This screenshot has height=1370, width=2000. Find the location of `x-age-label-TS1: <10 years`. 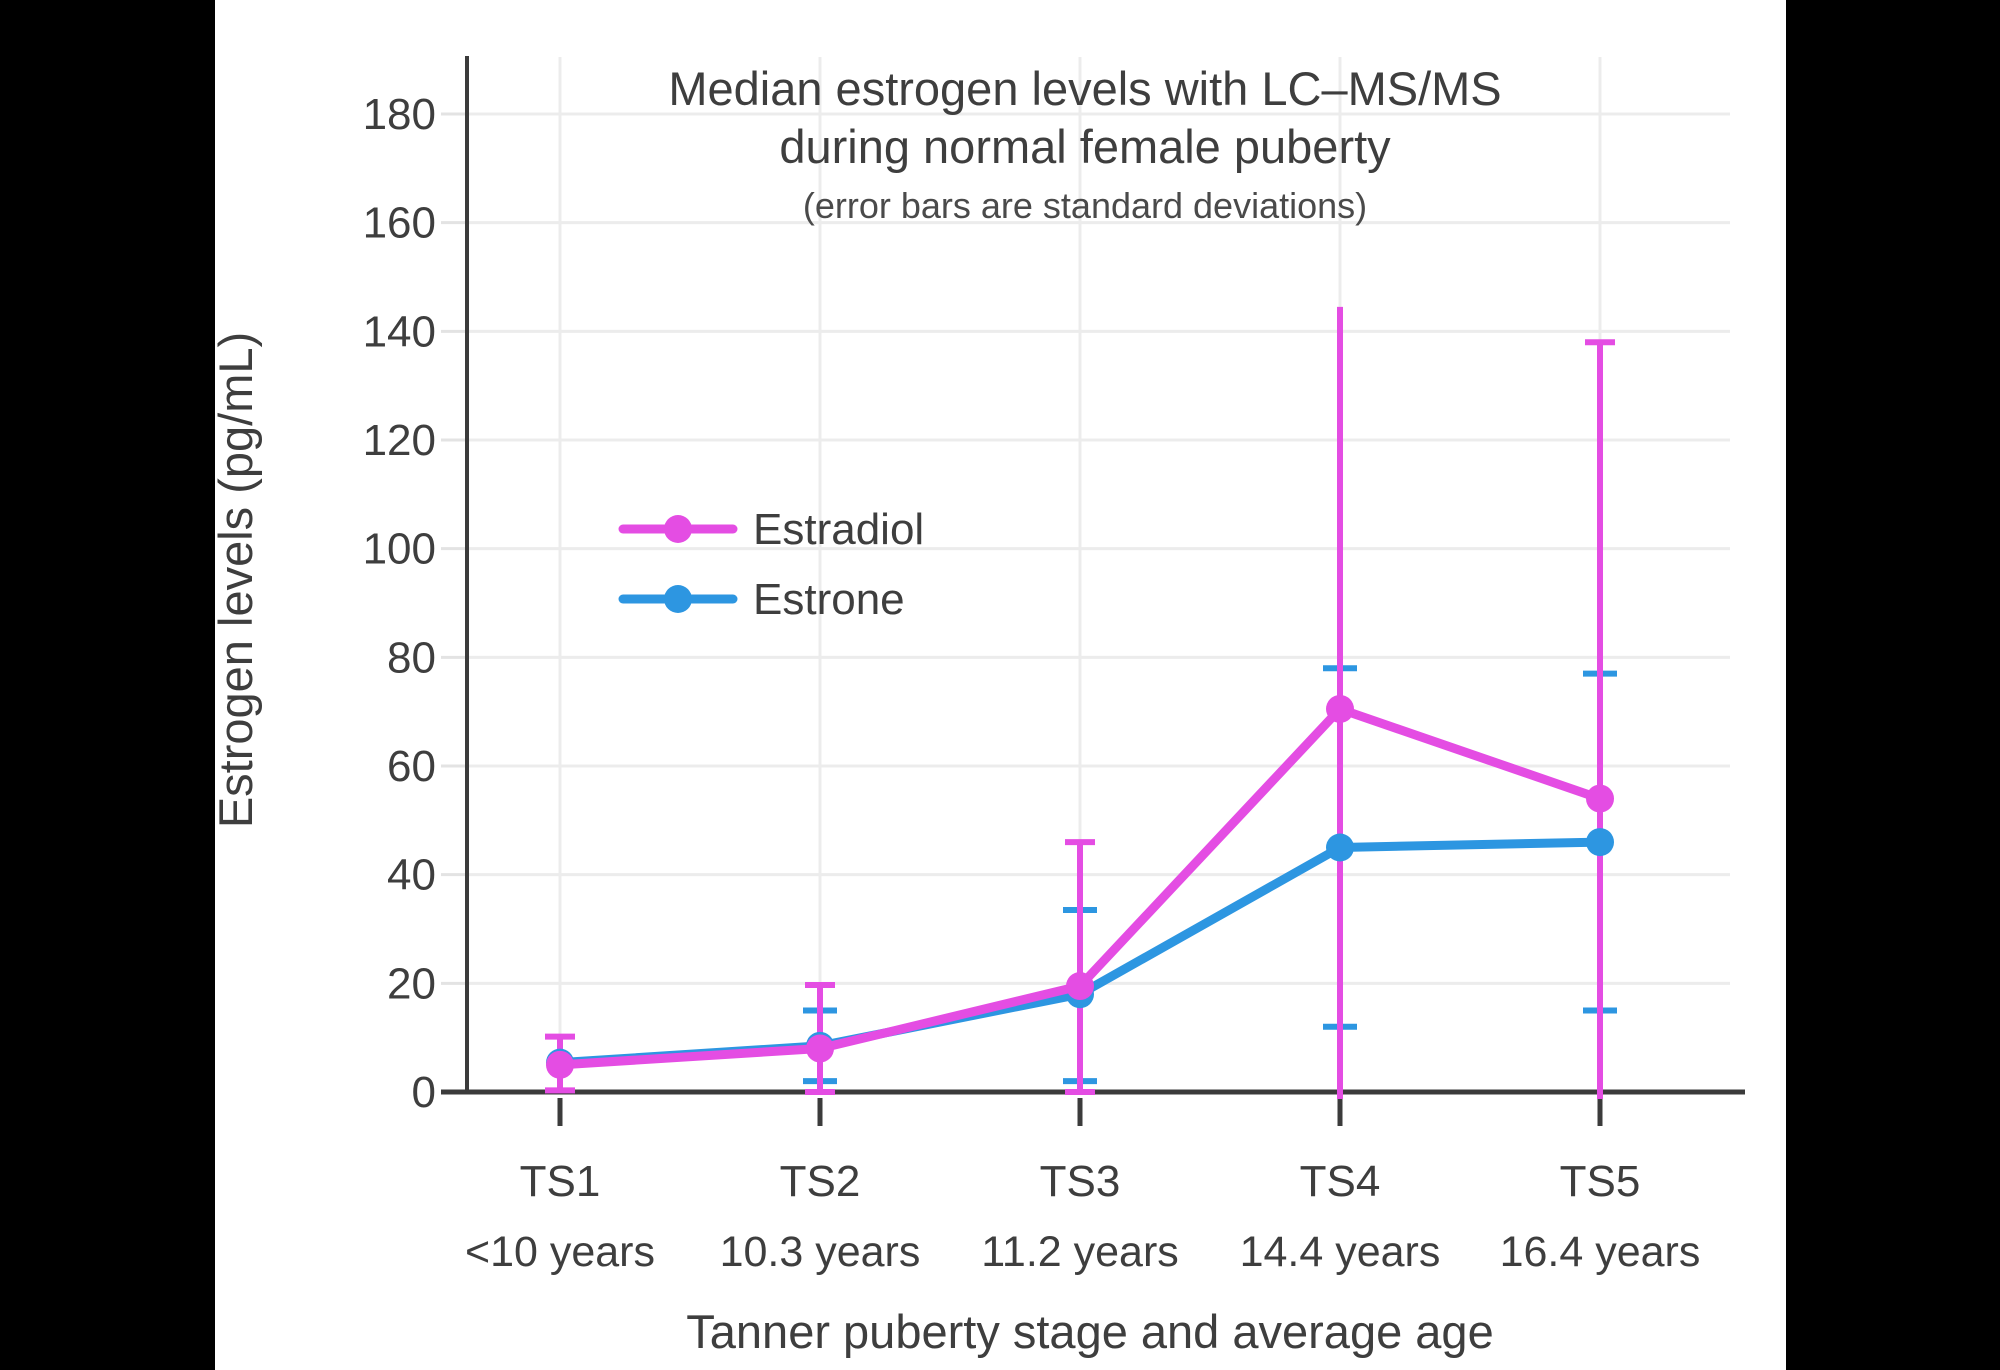

x-age-label-TS1: <10 years is located at coordinates (560, 1252).